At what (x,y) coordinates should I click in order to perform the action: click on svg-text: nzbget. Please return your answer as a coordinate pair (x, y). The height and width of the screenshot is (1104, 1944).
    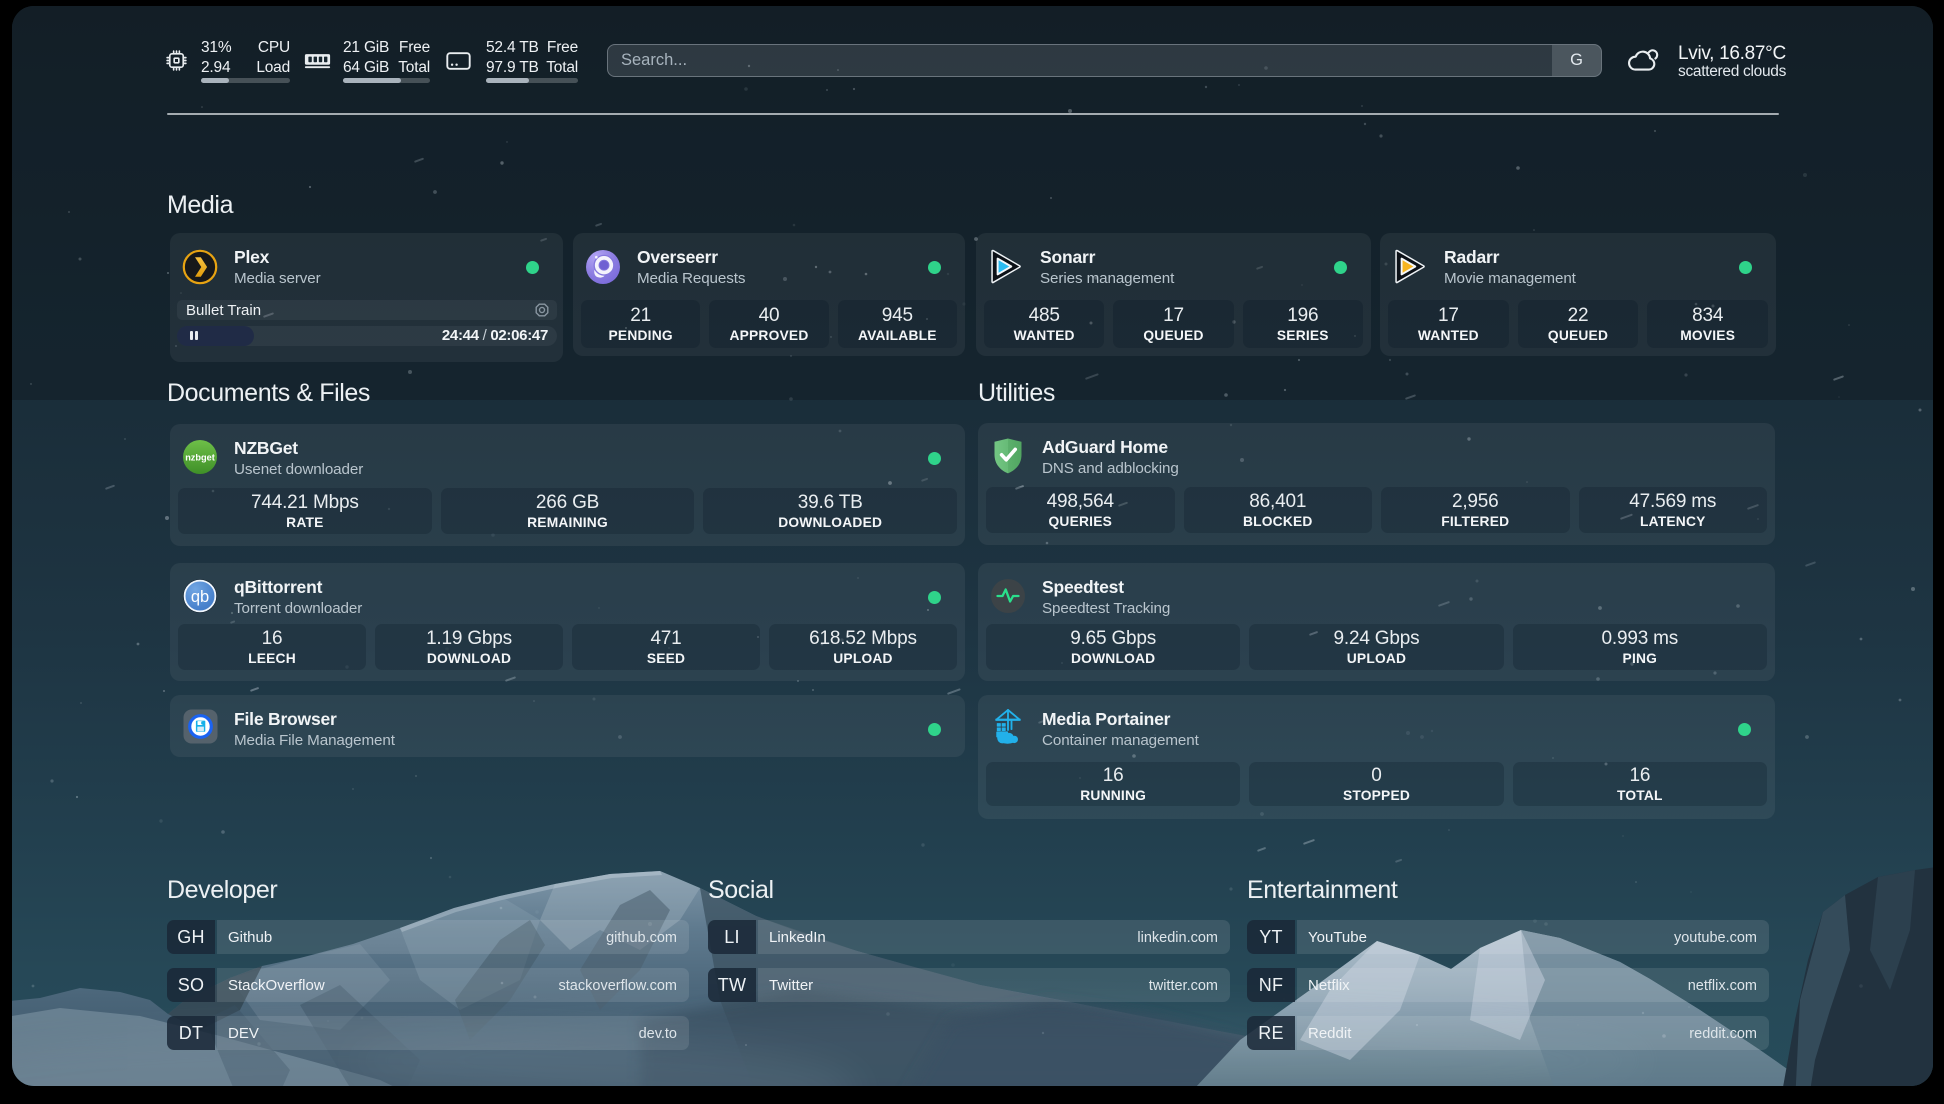
    Looking at the image, I should click on (200, 458).